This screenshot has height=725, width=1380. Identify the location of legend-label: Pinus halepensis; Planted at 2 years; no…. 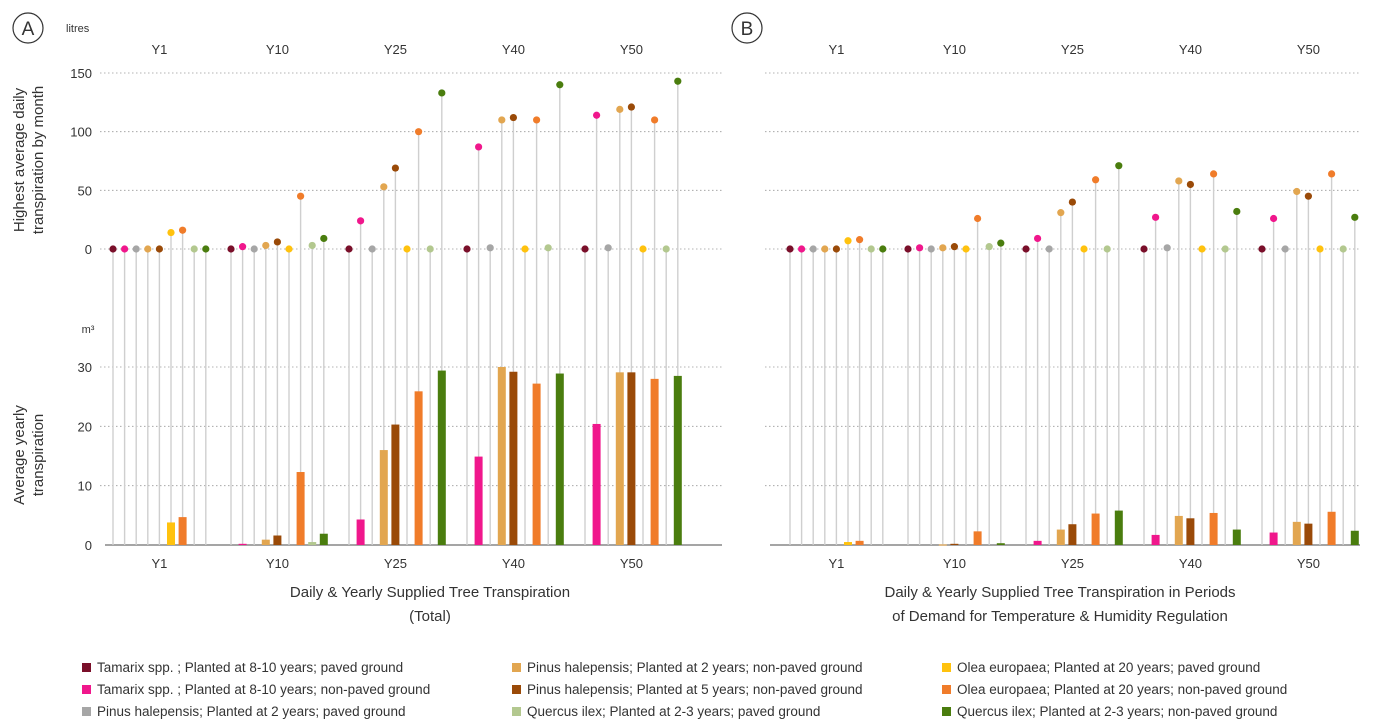
(695, 667).